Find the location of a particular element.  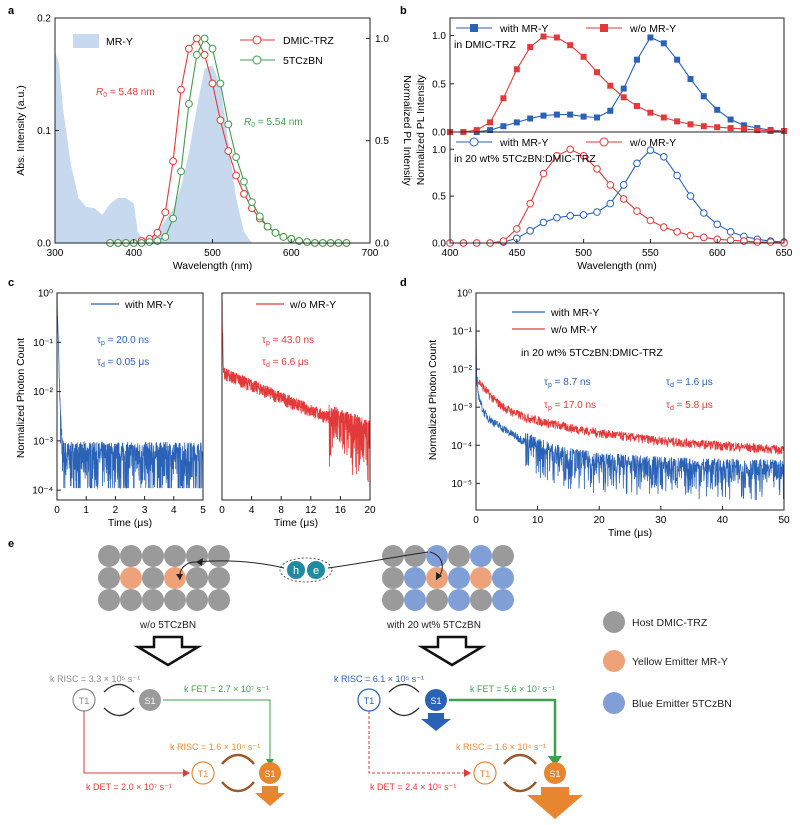

right-t1-mry is located at coordinates (485, 773).